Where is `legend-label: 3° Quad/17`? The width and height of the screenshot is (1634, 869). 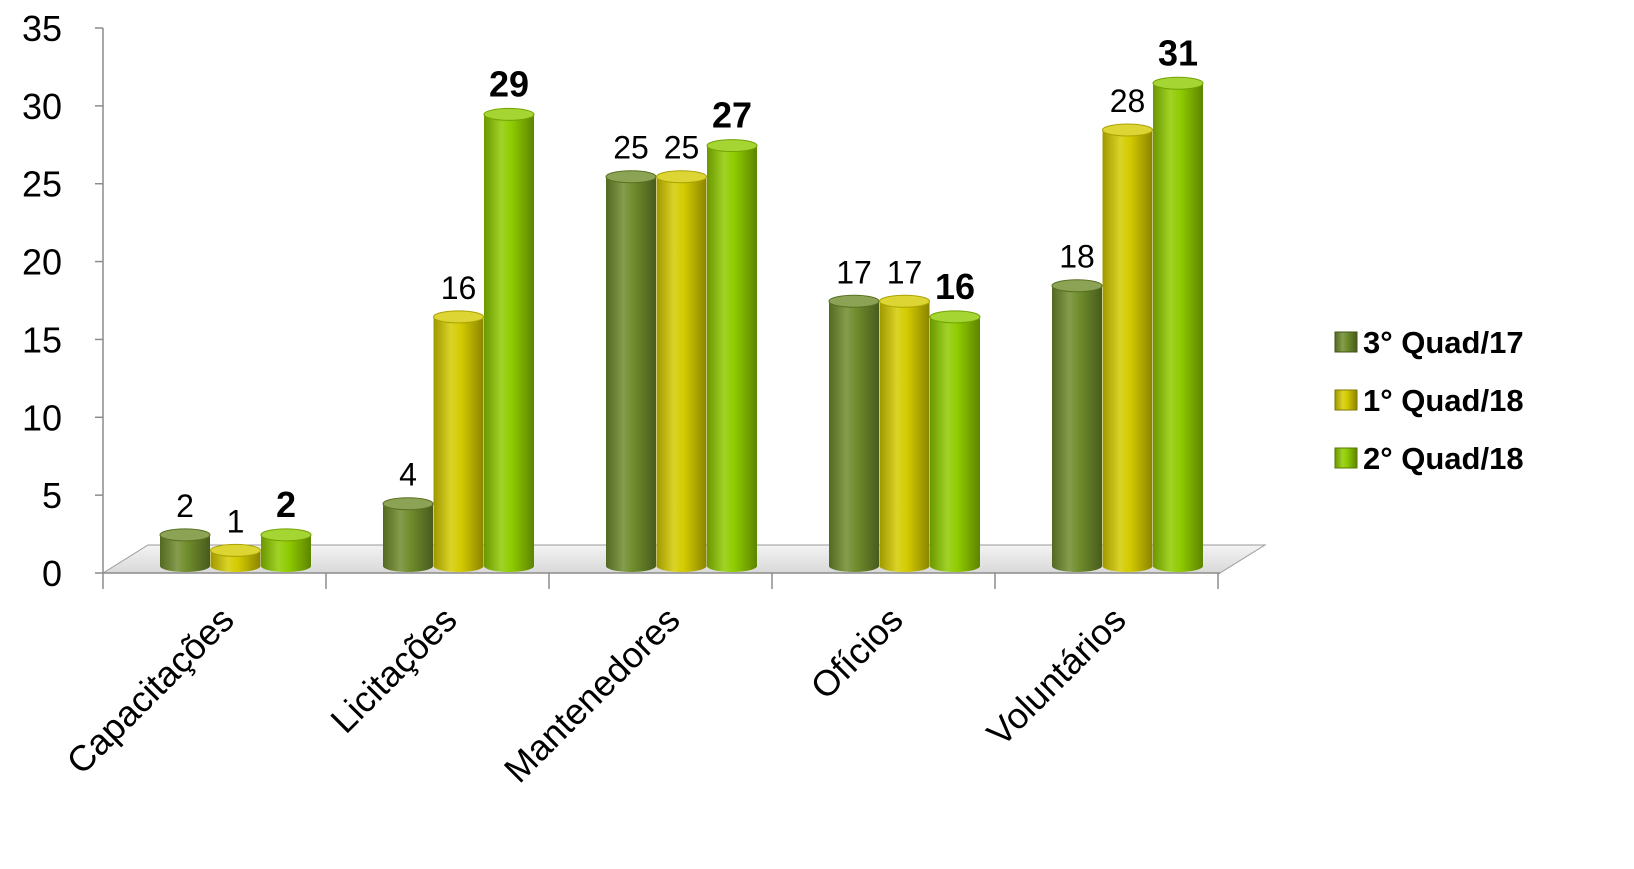 legend-label: 3° Quad/17 is located at coordinates (1443, 342).